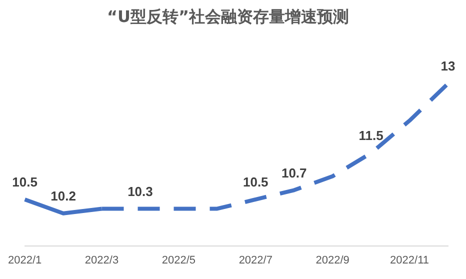  I want to click on data-label: 10.7, so click(294, 172).